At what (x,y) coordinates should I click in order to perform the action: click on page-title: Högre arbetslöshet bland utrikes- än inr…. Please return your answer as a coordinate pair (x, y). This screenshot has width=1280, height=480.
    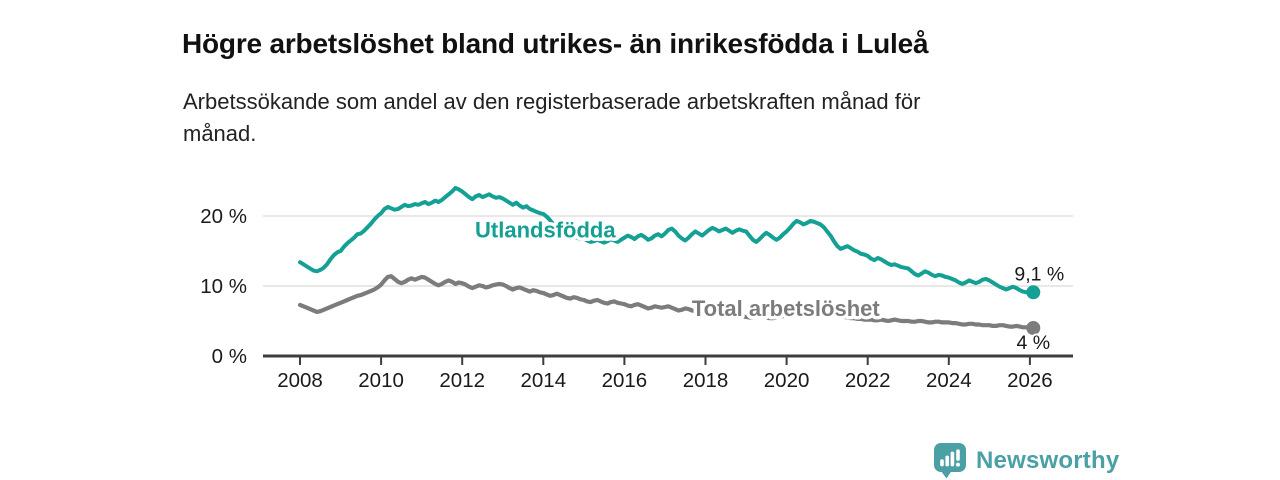
    Looking at the image, I should click on (555, 43).